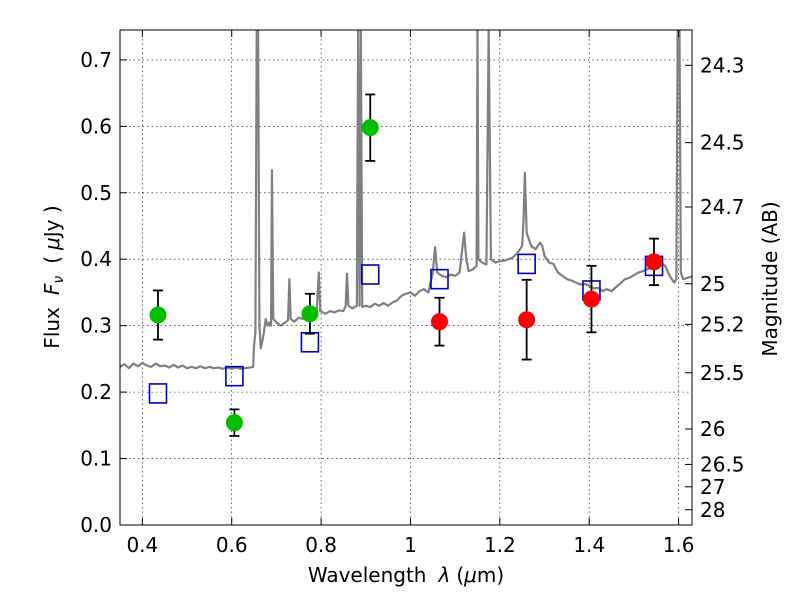  I want to click on y2-tick-label: 25.5, so click(722, 373).